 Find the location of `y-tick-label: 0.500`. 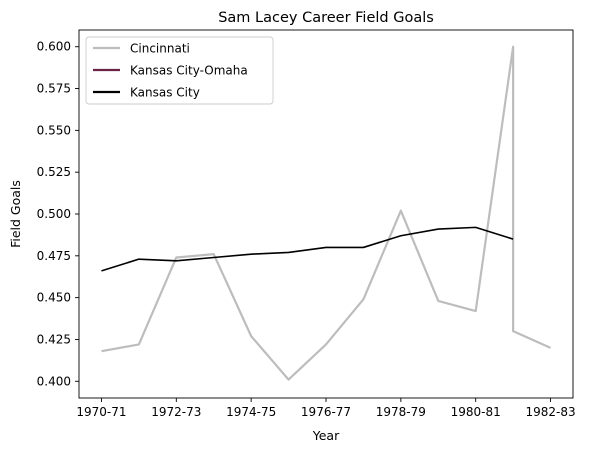

y-tick-label: 0.500 is located at coordinates (54, 214).